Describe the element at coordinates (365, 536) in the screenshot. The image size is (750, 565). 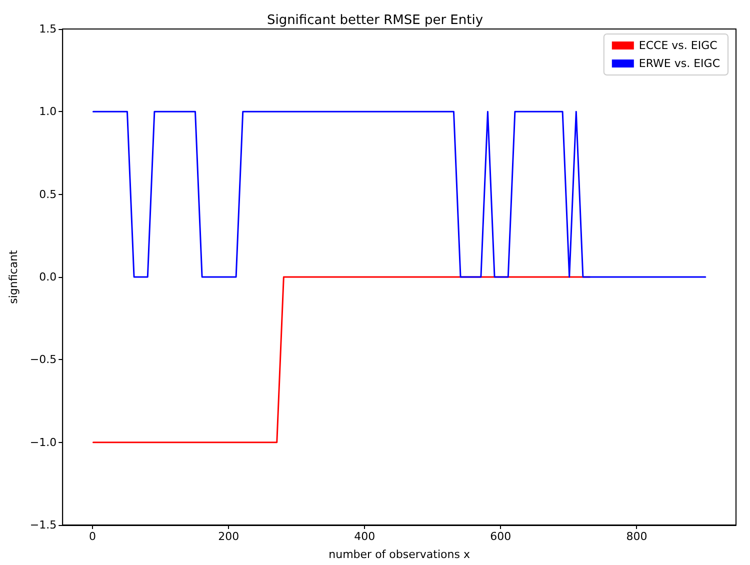
I see `x-tick-label: 400` at that location.